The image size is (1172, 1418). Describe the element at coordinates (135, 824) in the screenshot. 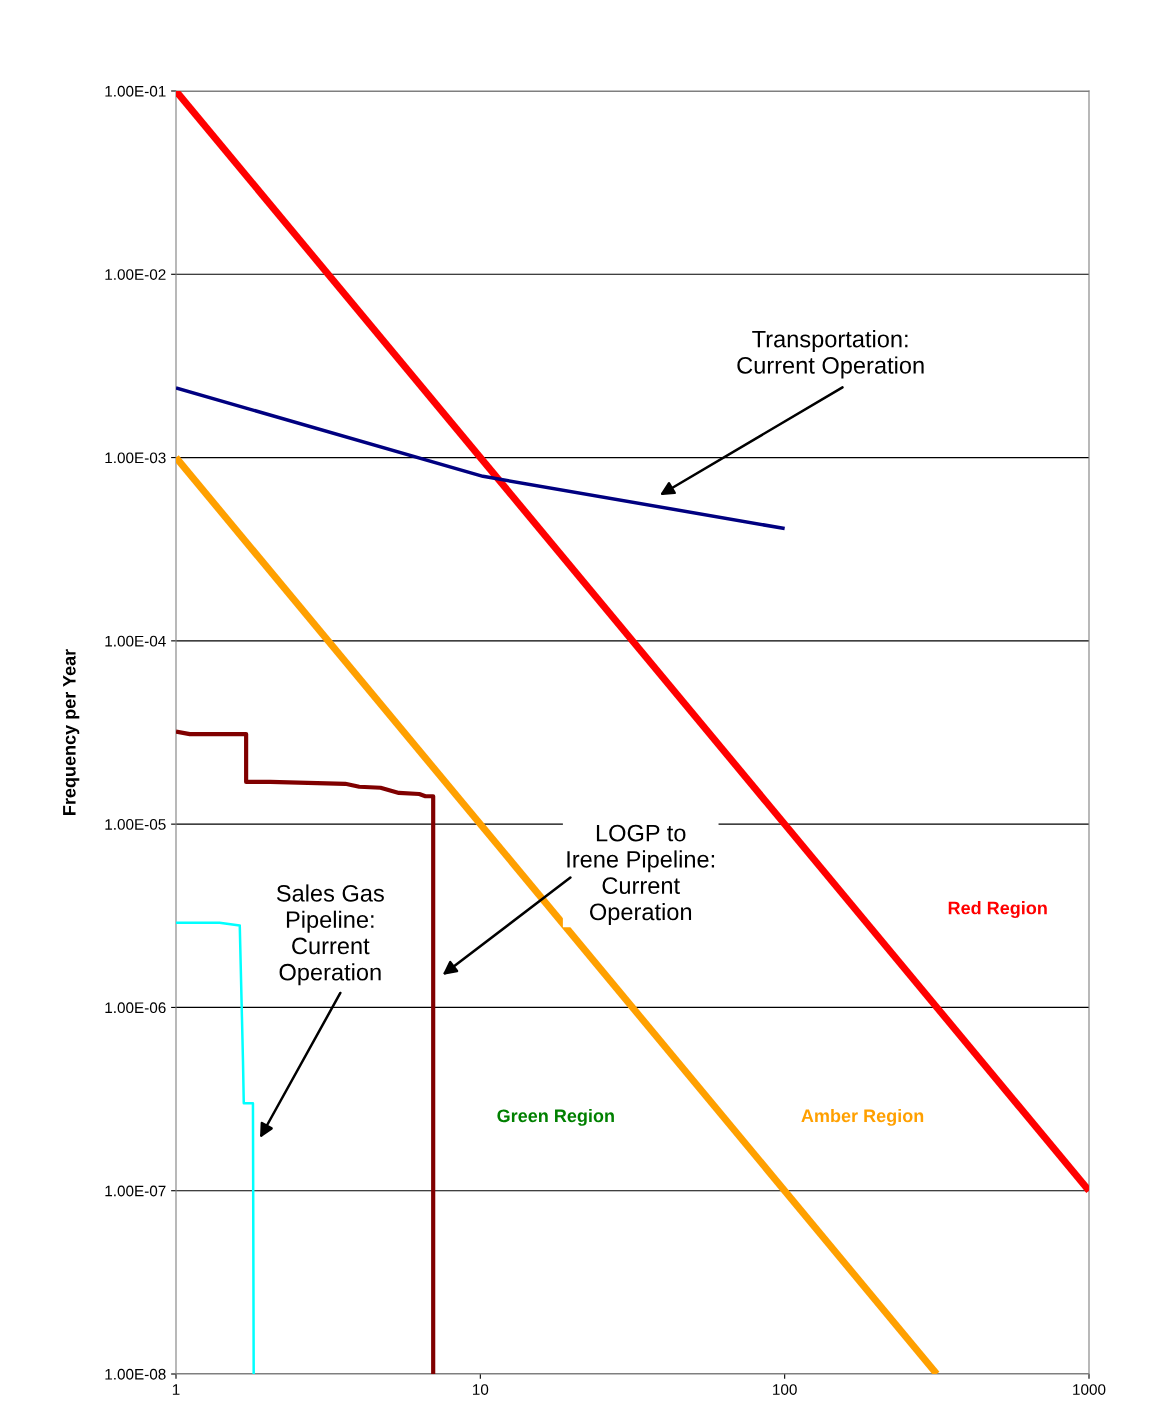

I see `y-tick-label: 1.00E-05` at that location.